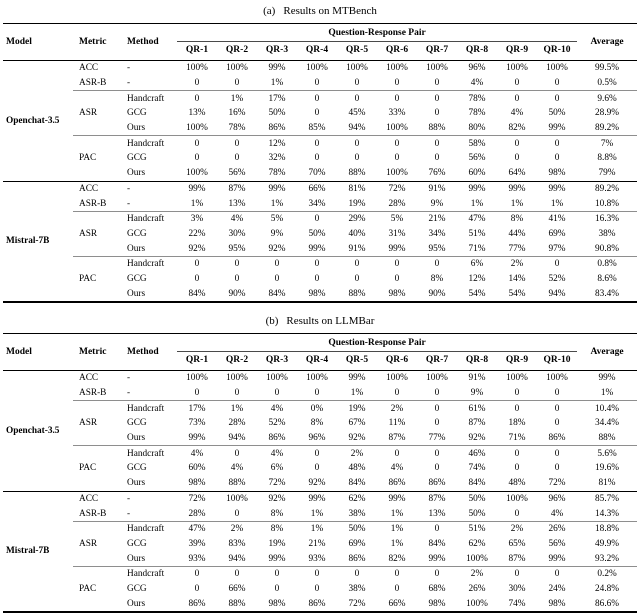  What do you see at coordinates (607, 158) in the screenshot?
I see `average-value: 8.8%` at bounding box center [607, 158].